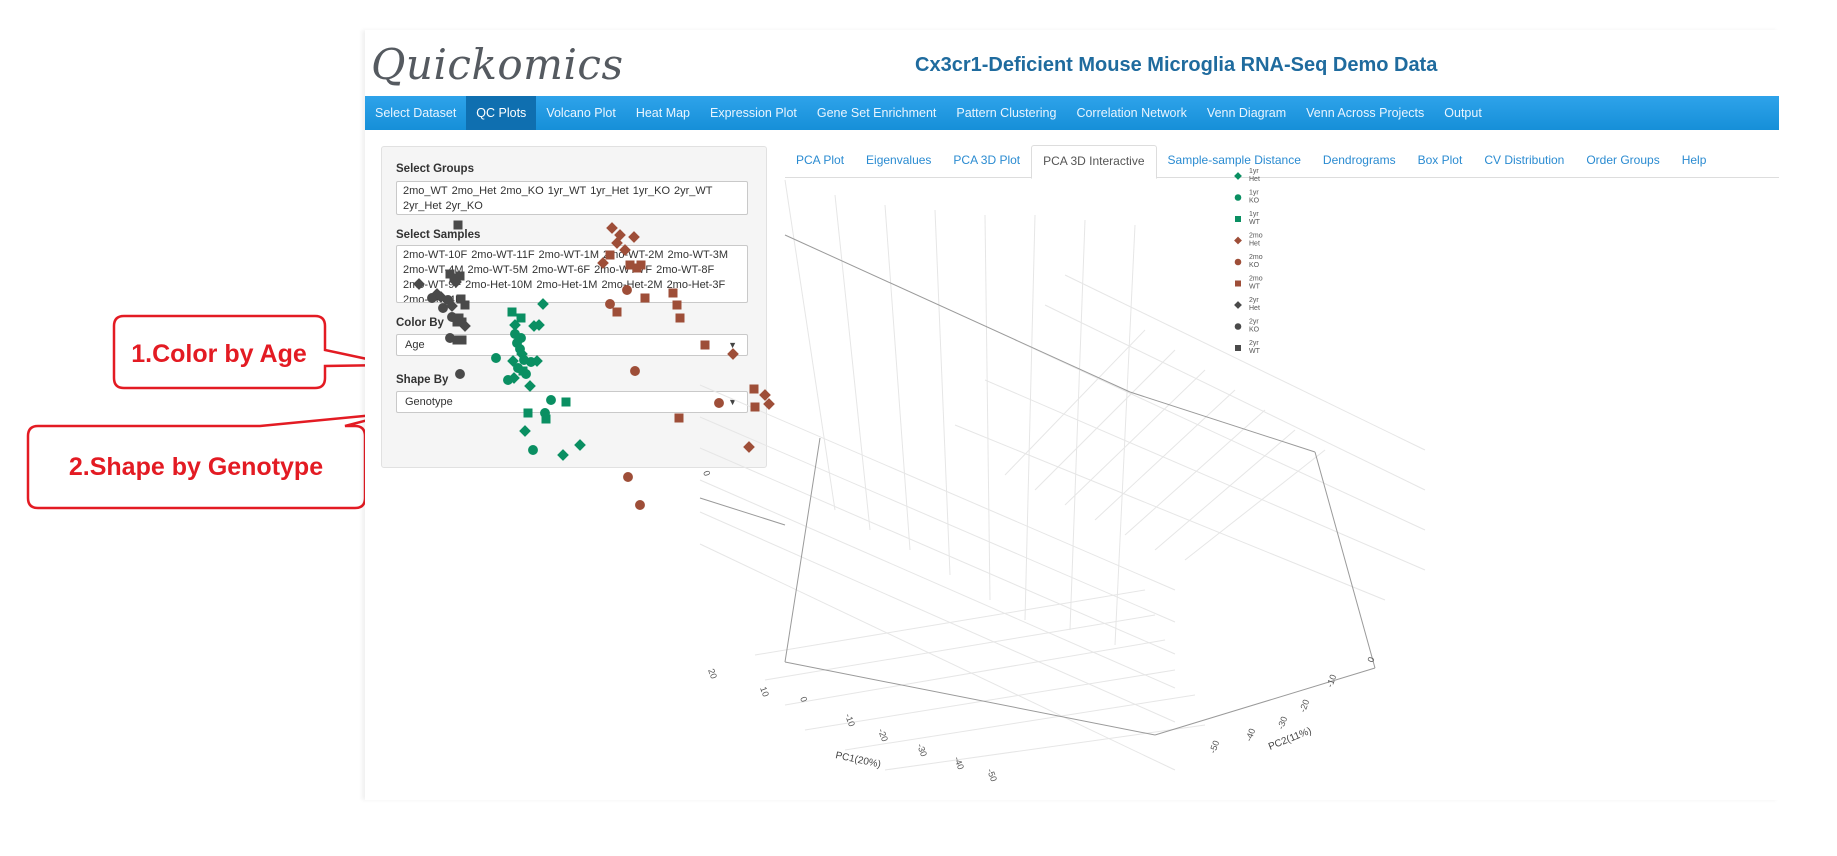  Describe the element at coordinates (1250, 735) in the screenshot. I see `tick-label: -40` at that location.